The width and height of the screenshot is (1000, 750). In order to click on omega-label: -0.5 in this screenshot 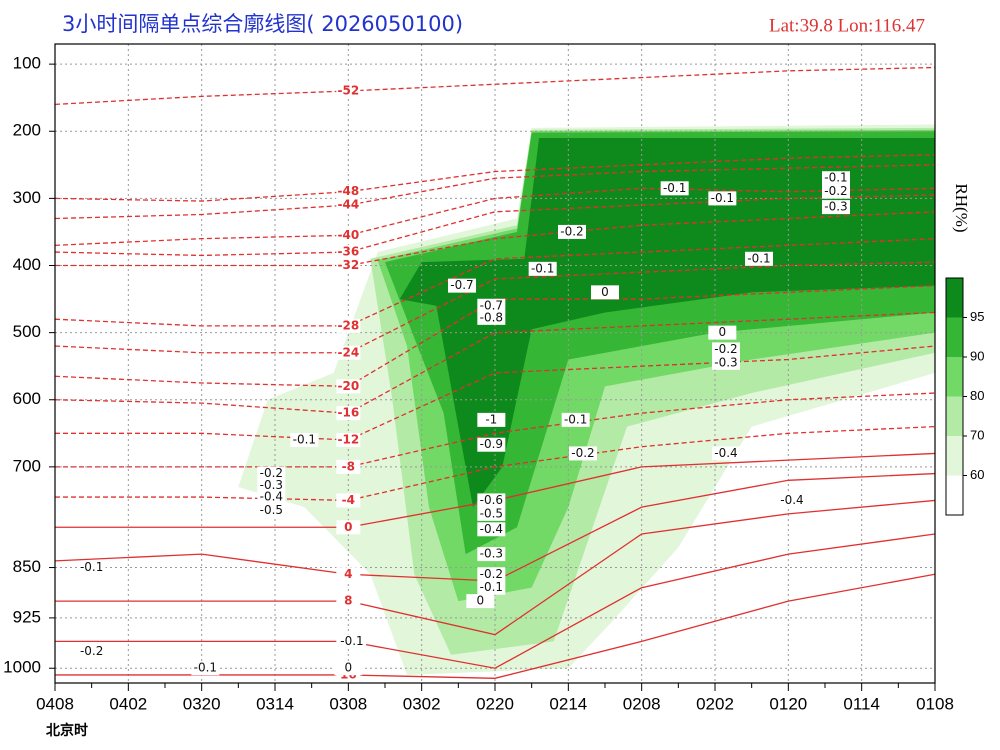, I will do `click(271, 510)`.